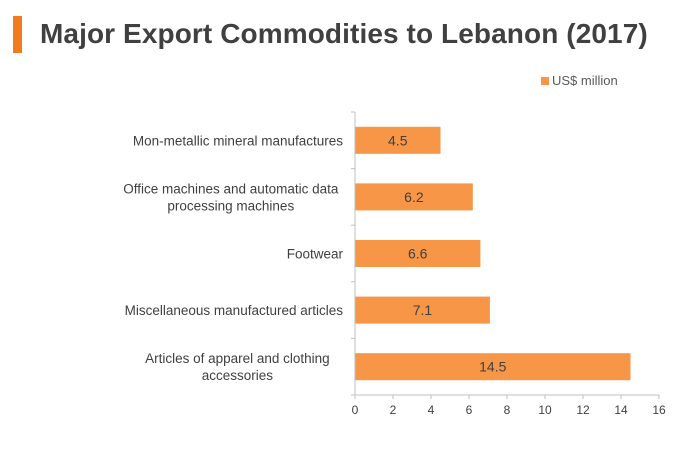 The width and height of the screenshot is (700, 450). I want to click on data-label: 6.2, so click(414, 197).